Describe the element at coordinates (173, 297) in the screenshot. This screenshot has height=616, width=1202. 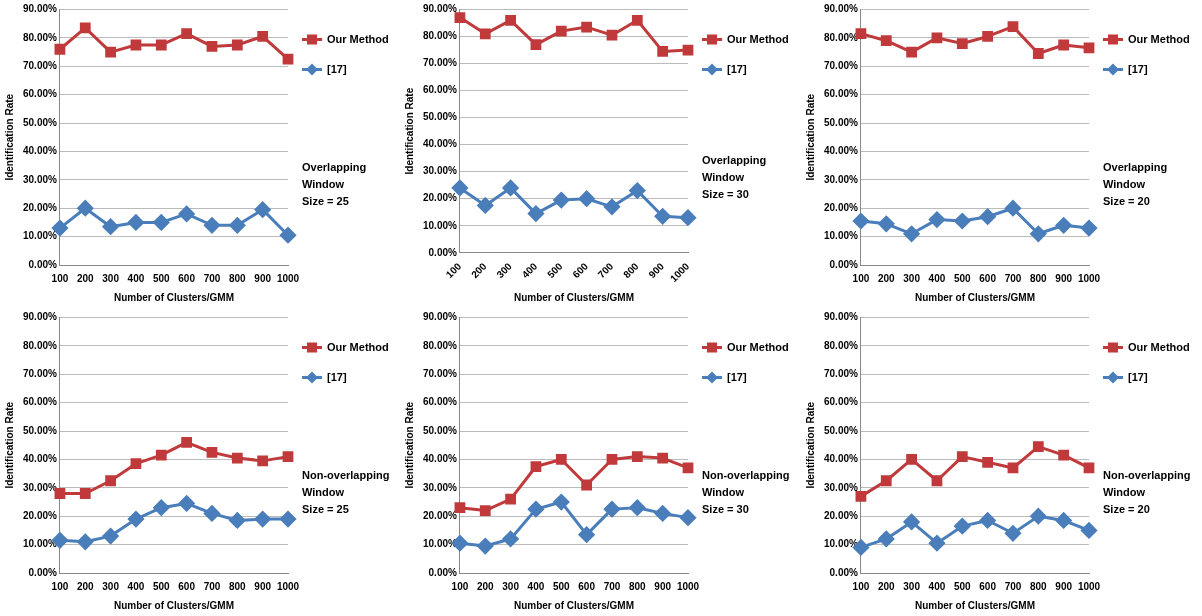
I see `x-axis-title: Number of Clusters/GMM` at that location.